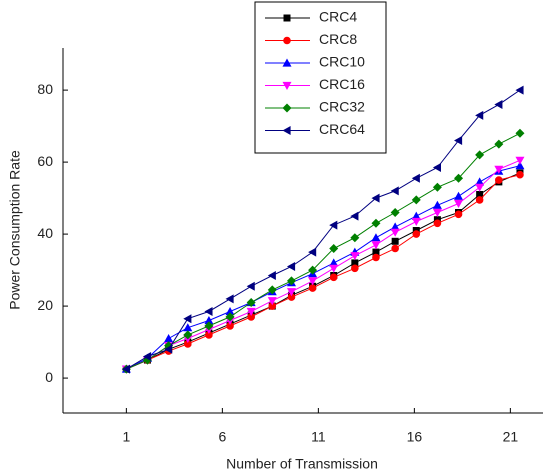  What do you see at coordinates (126, 437) in the screenshot?
I see `x-tick-label: 1` at bounding box center [126, 437].